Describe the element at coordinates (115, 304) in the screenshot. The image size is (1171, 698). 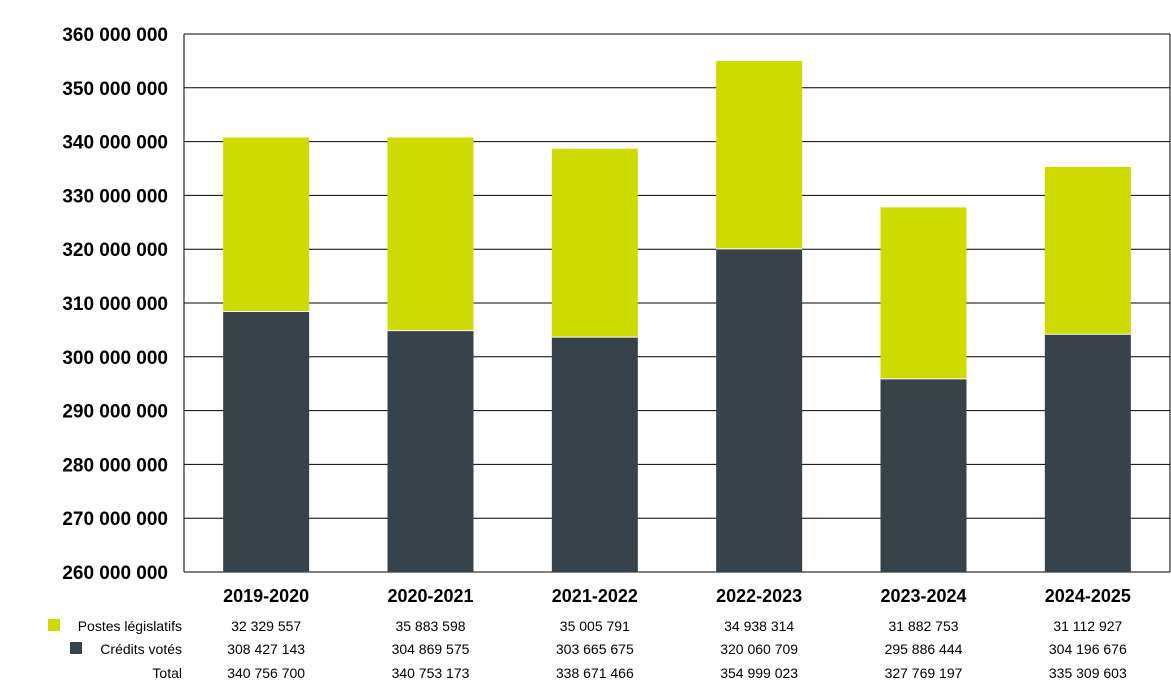
I see `y-tick-label: 310 000 000` at that location.